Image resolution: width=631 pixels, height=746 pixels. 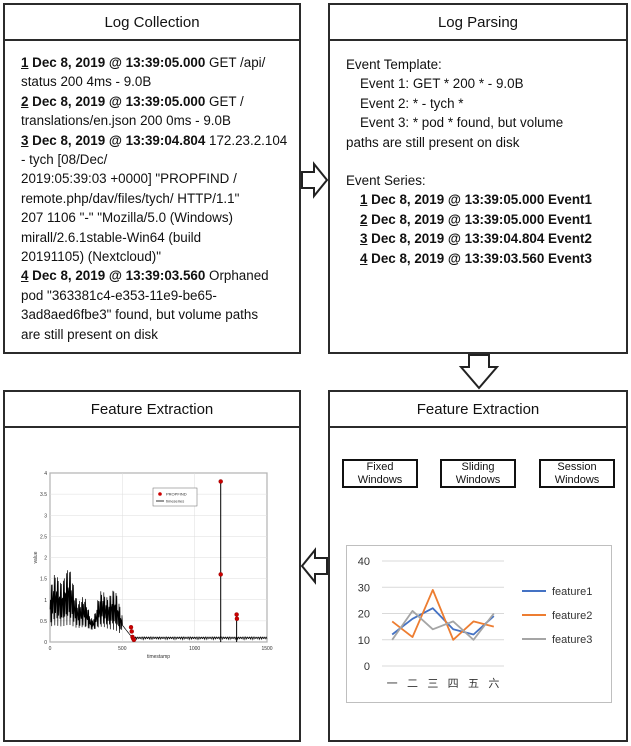 What do you see at coordinates (158, 657) in the screenshot?
I see `x-axis-label: timestamp` at bounding box center [158, 657].